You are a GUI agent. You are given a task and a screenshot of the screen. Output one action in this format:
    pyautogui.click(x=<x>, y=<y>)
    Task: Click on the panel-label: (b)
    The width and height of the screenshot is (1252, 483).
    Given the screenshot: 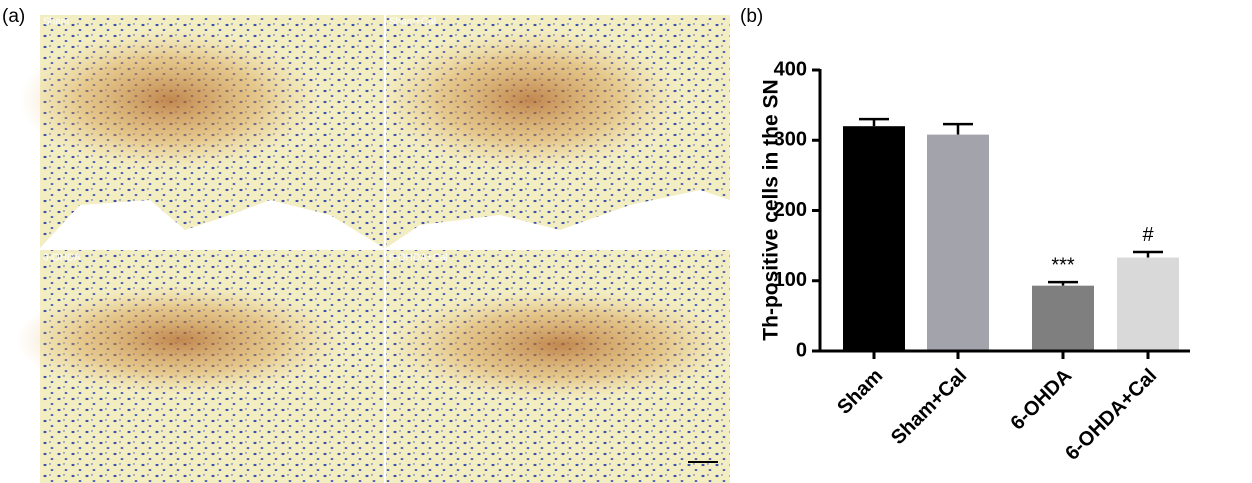 What is the action you would take?
    pyautogui.click(x=751, y=16)
    